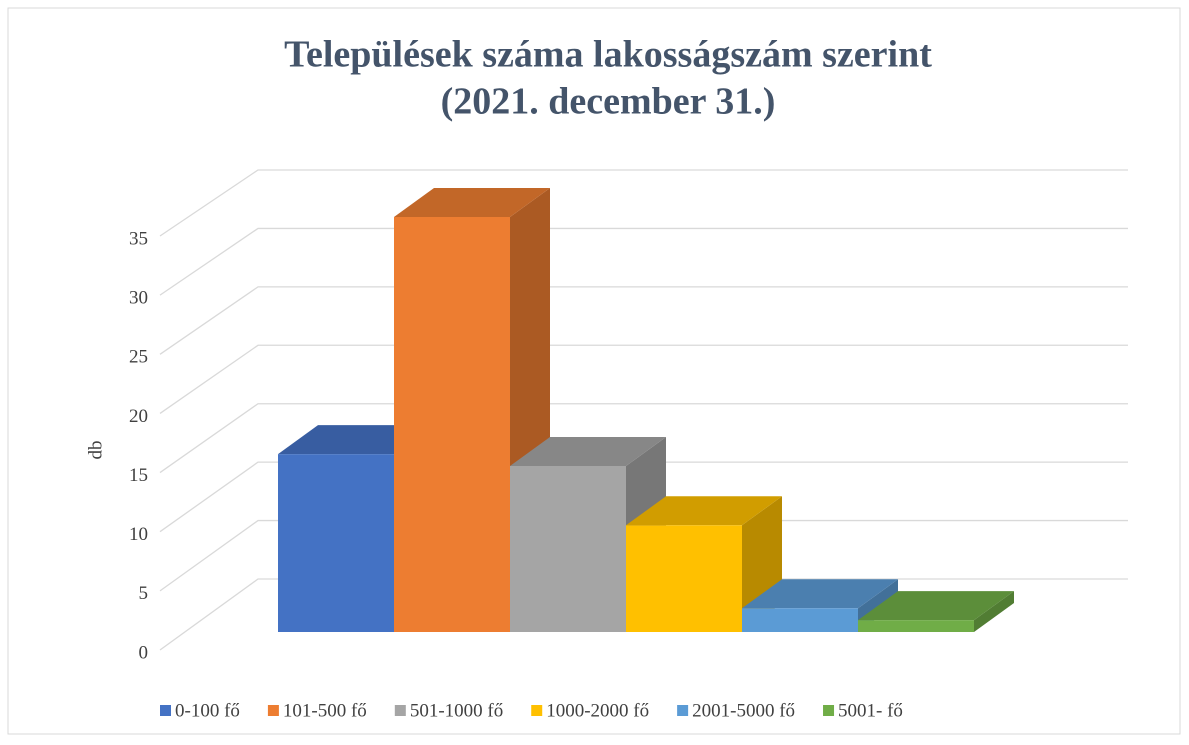  What do you see at coordinates (95, 450) in the screenshot?
I see `y-axis-label: db` at bounding box center [95, 450].